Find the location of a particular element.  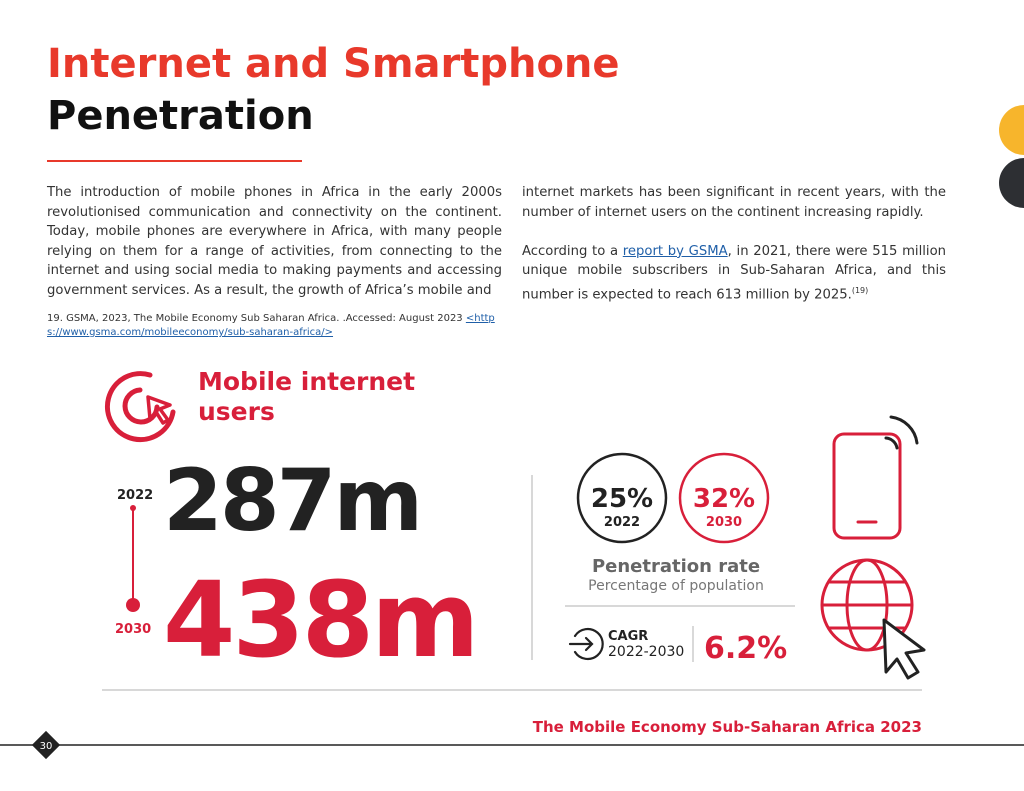

heading-line1: Mobile internet is located at coordinates (306, 381).